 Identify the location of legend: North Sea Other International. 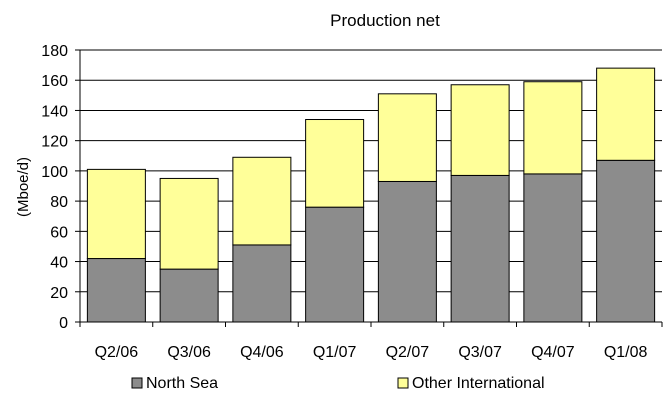
(338, 383).